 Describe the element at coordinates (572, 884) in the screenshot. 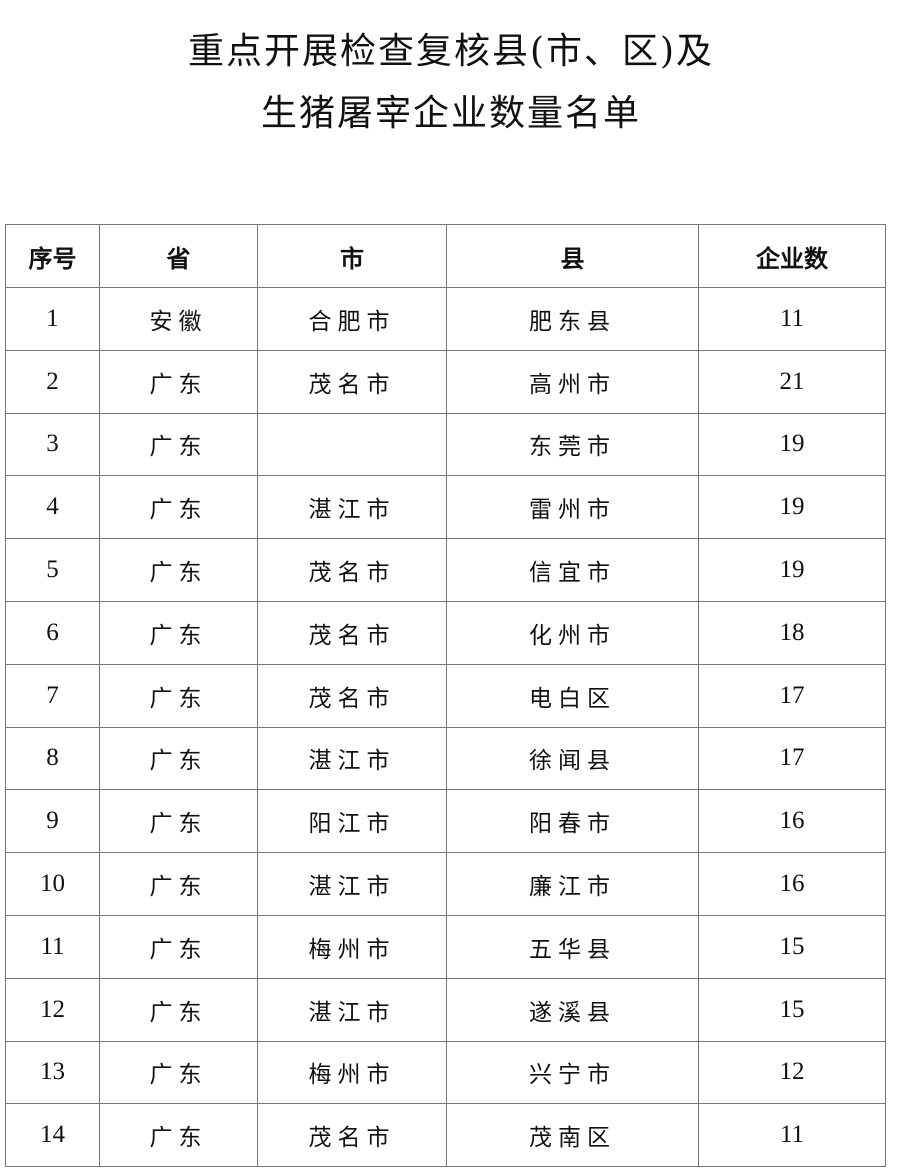

I see `cell-county: 廉江市` at that location.